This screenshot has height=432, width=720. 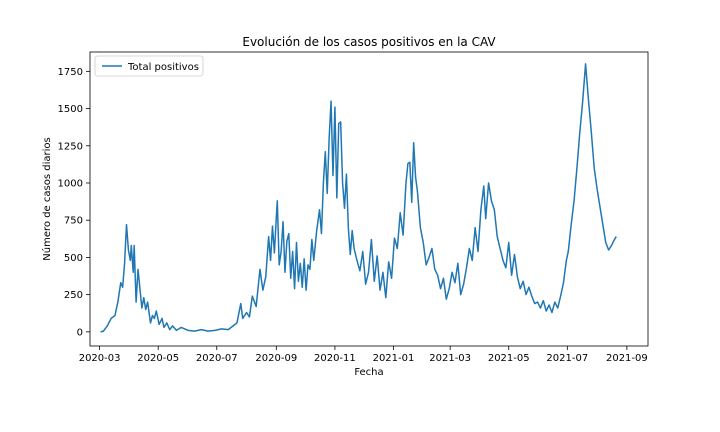 I want to click on y-axis: 0 250 500 750 1000 1250 1500 1750, so click(x=74, y=202).